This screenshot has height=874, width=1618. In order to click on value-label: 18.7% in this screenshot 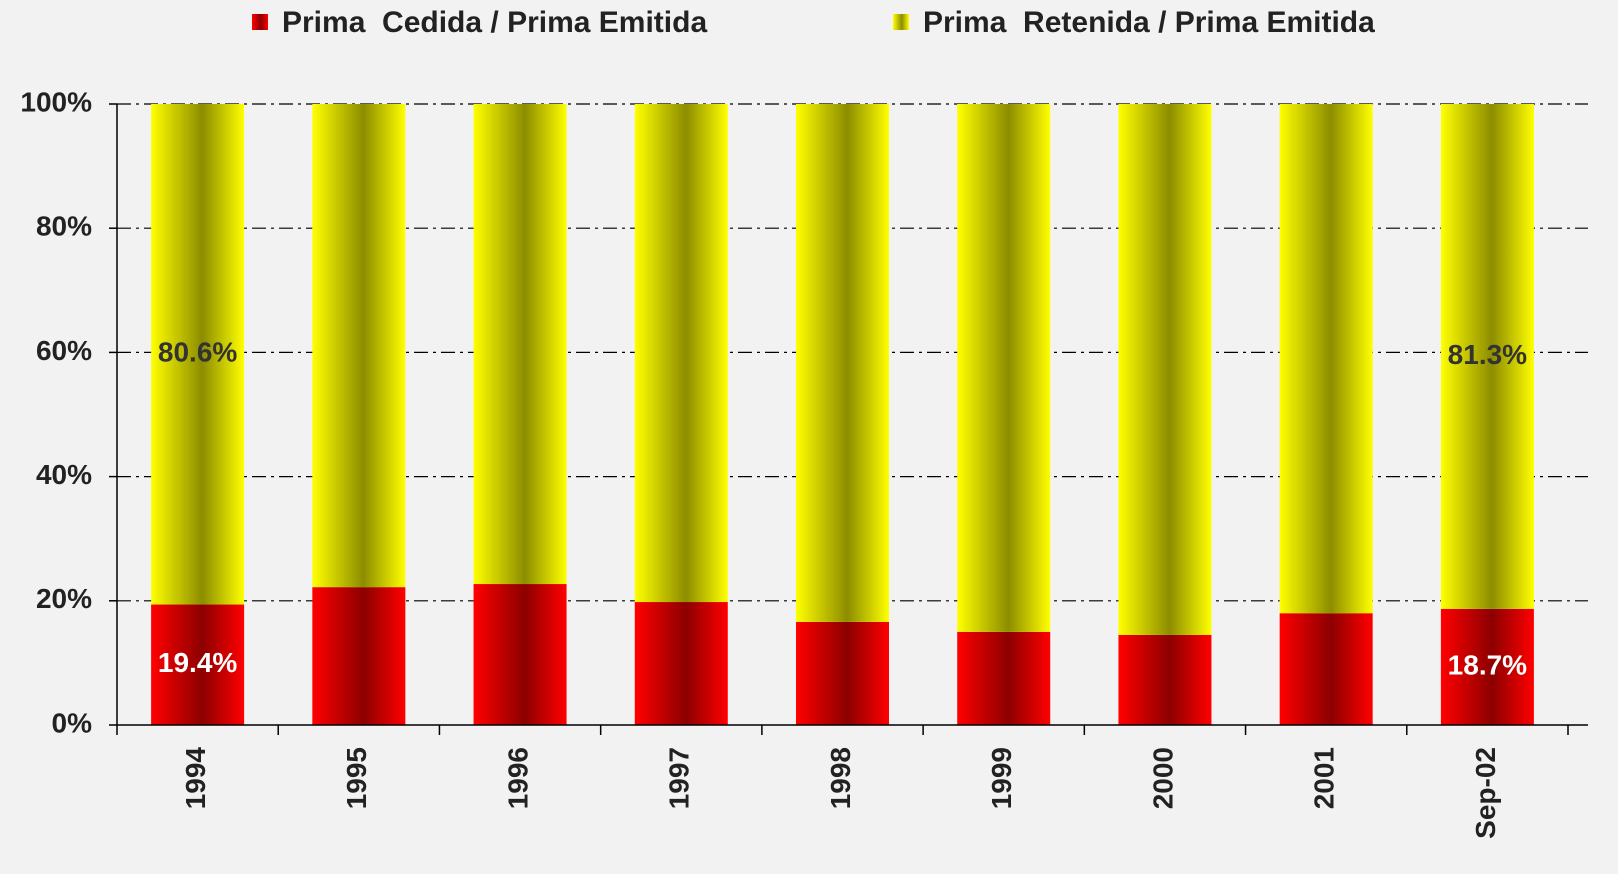, I will do `click(1487, 664)`.